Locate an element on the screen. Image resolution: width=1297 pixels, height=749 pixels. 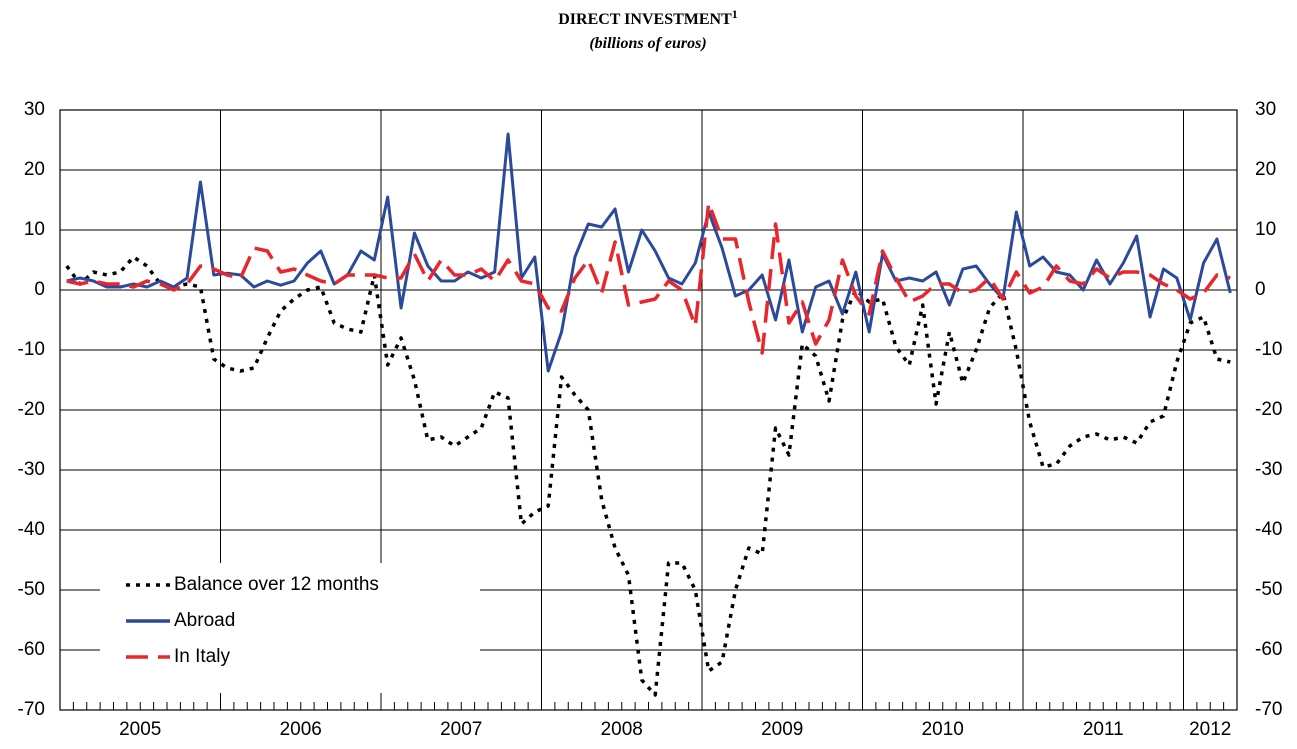
y-tick-label: 0 is located at coordinates (39, 289).